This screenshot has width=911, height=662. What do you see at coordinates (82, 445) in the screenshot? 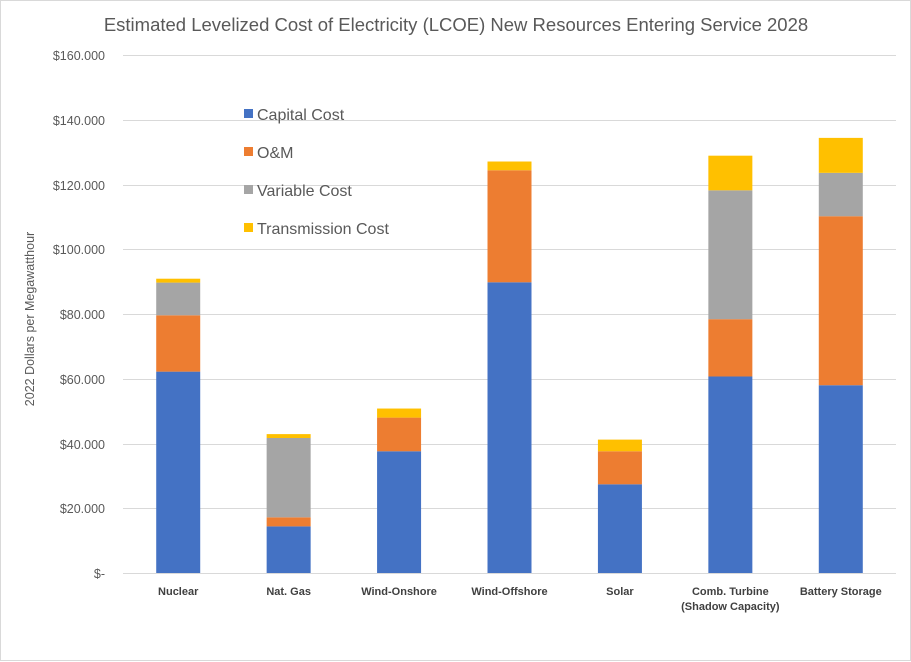
I see `y-tick-label: $40.000` at bounding box center [82, 445].